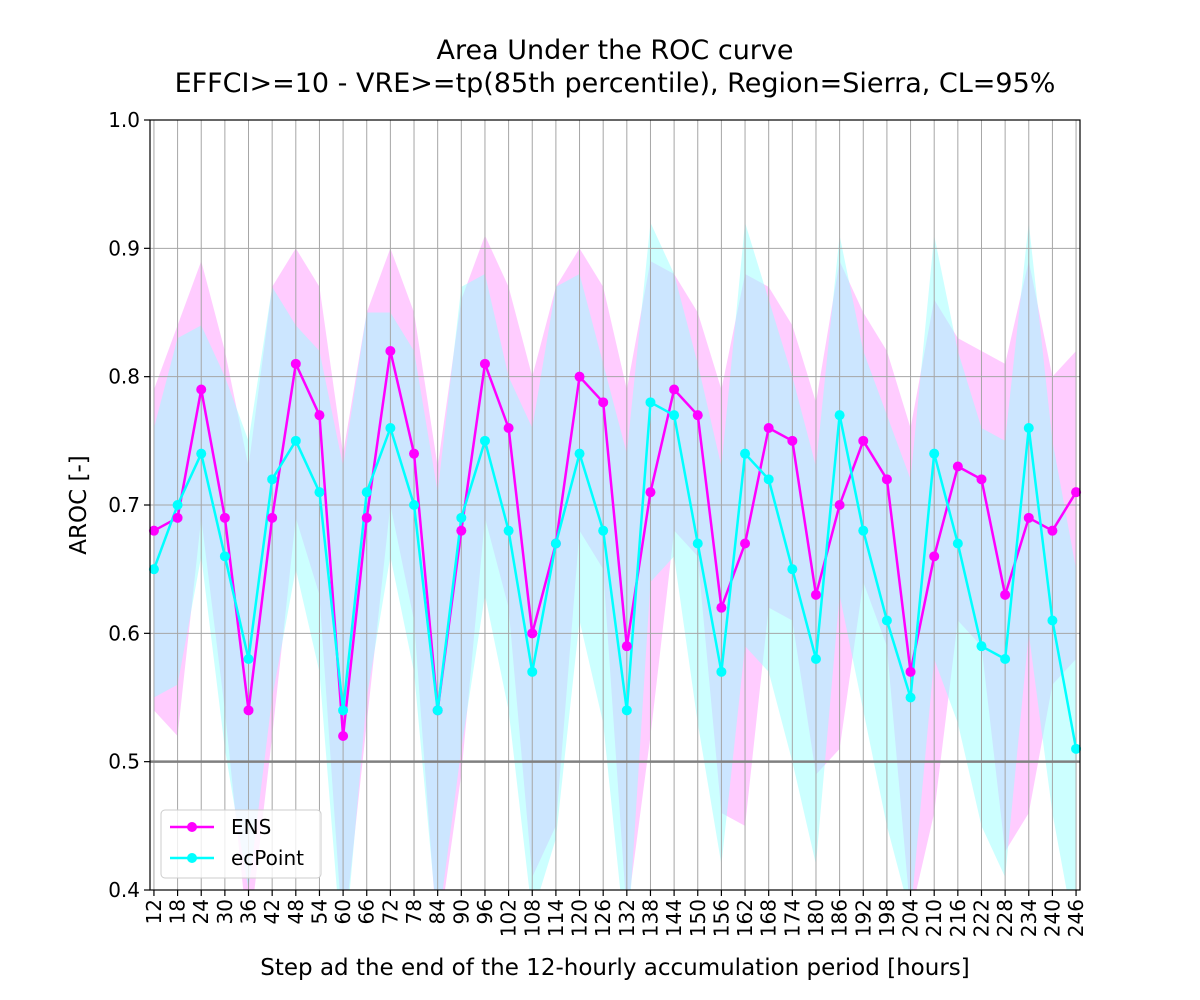 The width and height of the screenshot is (1200, 1000). What do you see at coordinates (840, 918) in the screenshot?
I see `x-tick-label: 186` at bounding box center [840, 918].